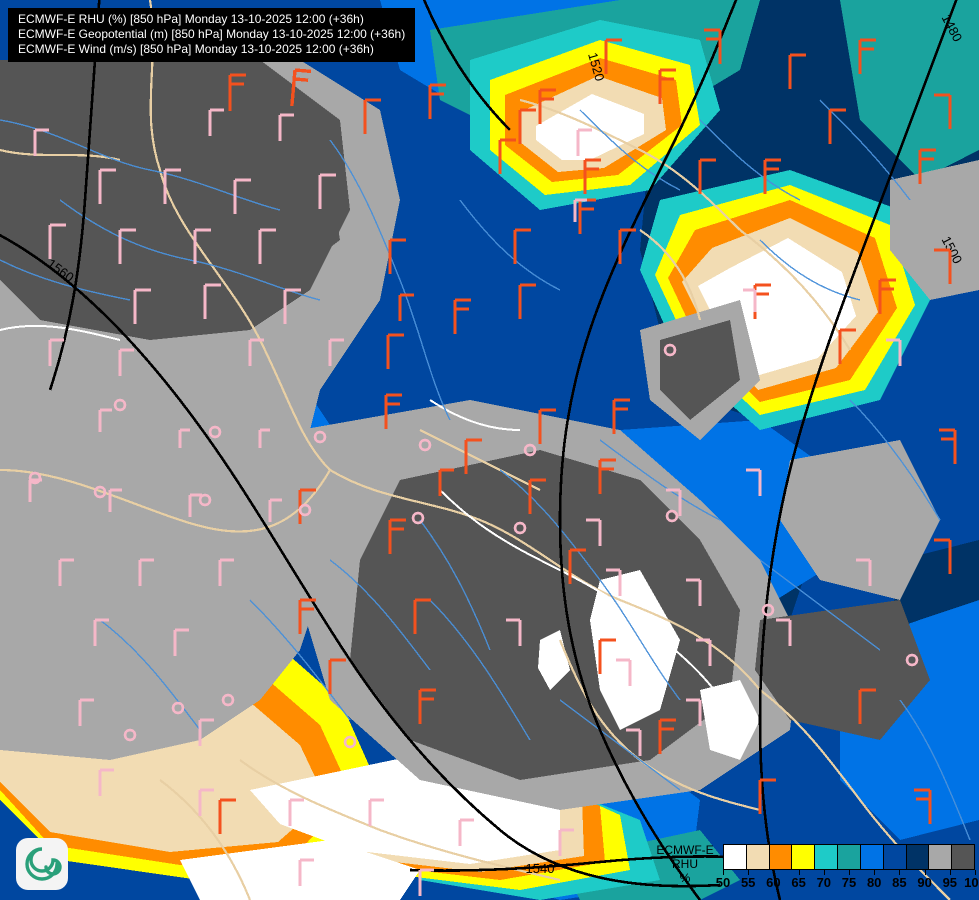 The height and width of the screenshot is (900, 979). I want to click on legend-tick-label: 70, so click(824, 882).